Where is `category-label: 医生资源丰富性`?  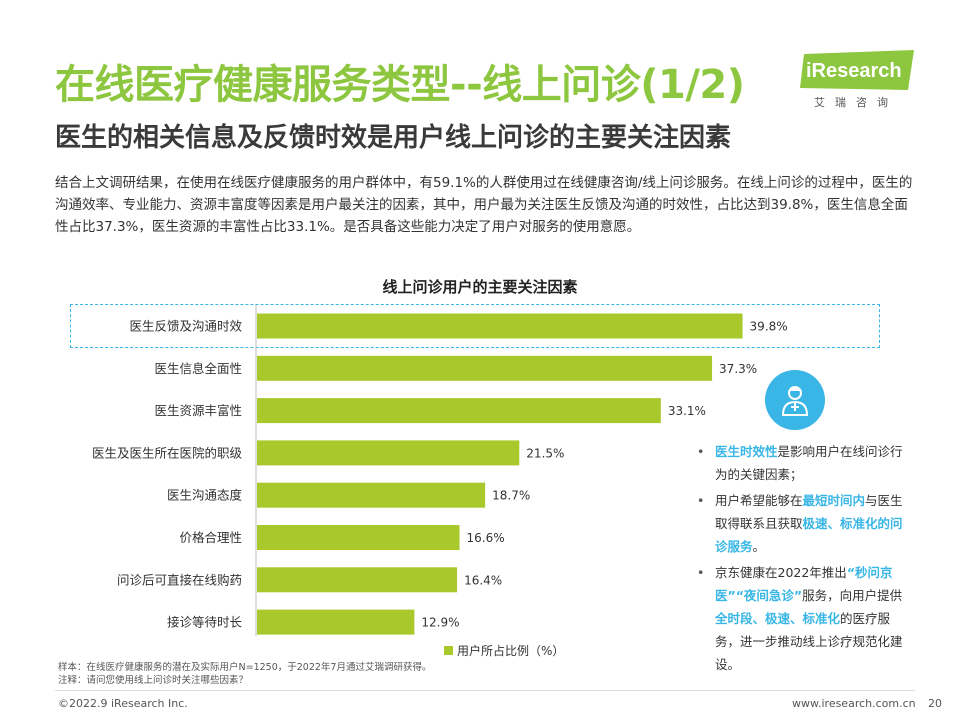 category-label: 医生资源丰富性 is located at coordinates (198, 410).